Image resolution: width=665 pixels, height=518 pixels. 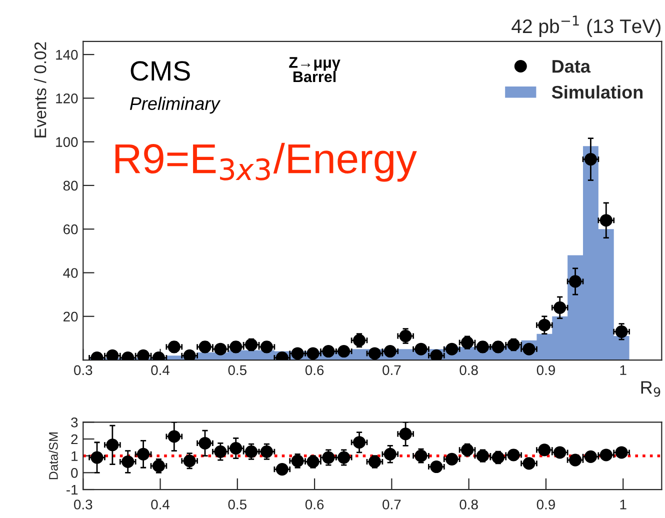 What do you see at coordinates (586, 27) in the screenshot?
I see `chart-title: 42 pb$^{−1}$ (13 TeV)` at bounding box center [586, 27].